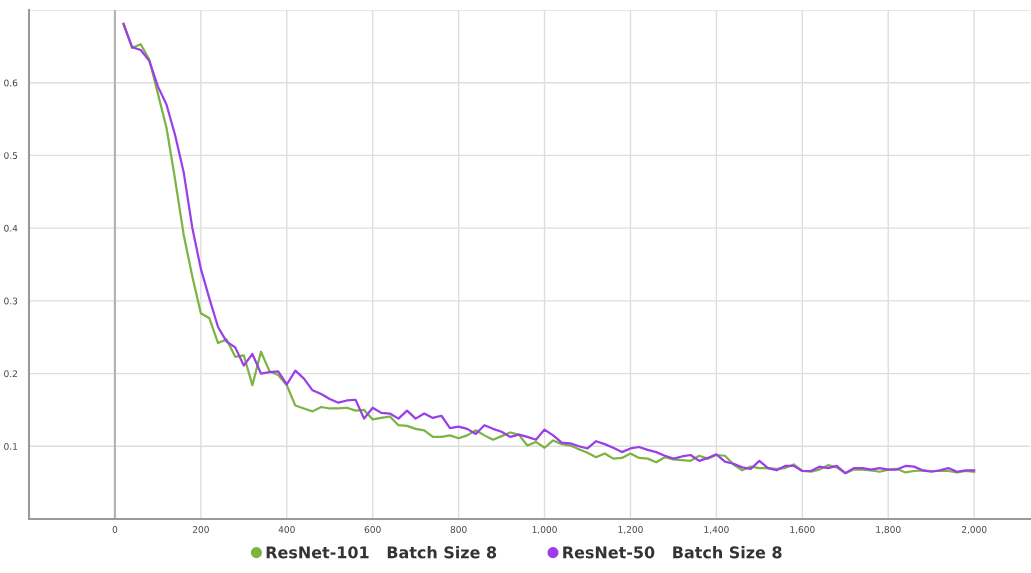  What do you see at coordinates (672, 552) in the screenshot?
I see `legend-label: ResNet-50 Batch Size 8` at bounding box center [672, 552].